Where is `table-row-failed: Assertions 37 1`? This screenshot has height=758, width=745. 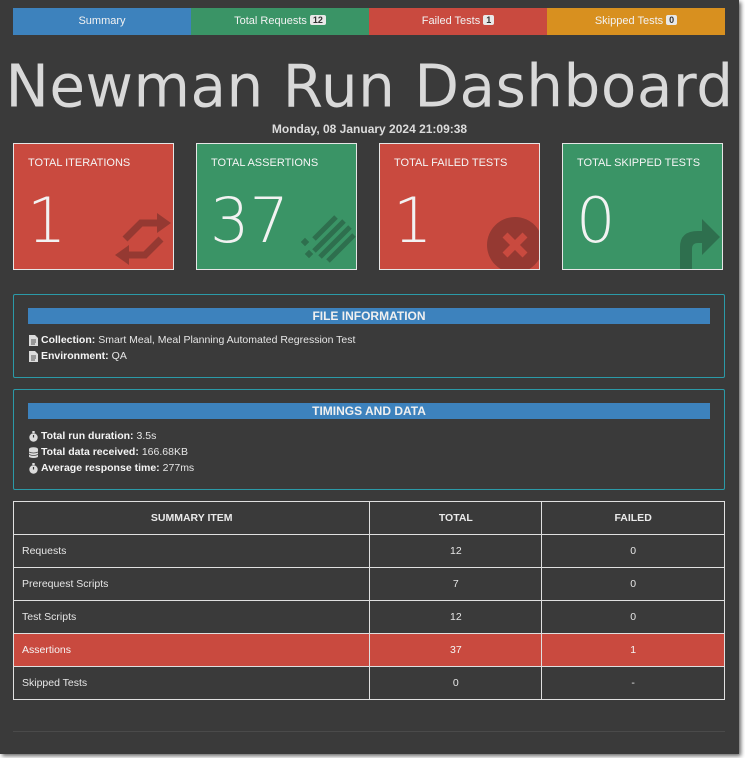
table-row-failed: Assertions 37 1 is located at coordinates (368, 650).